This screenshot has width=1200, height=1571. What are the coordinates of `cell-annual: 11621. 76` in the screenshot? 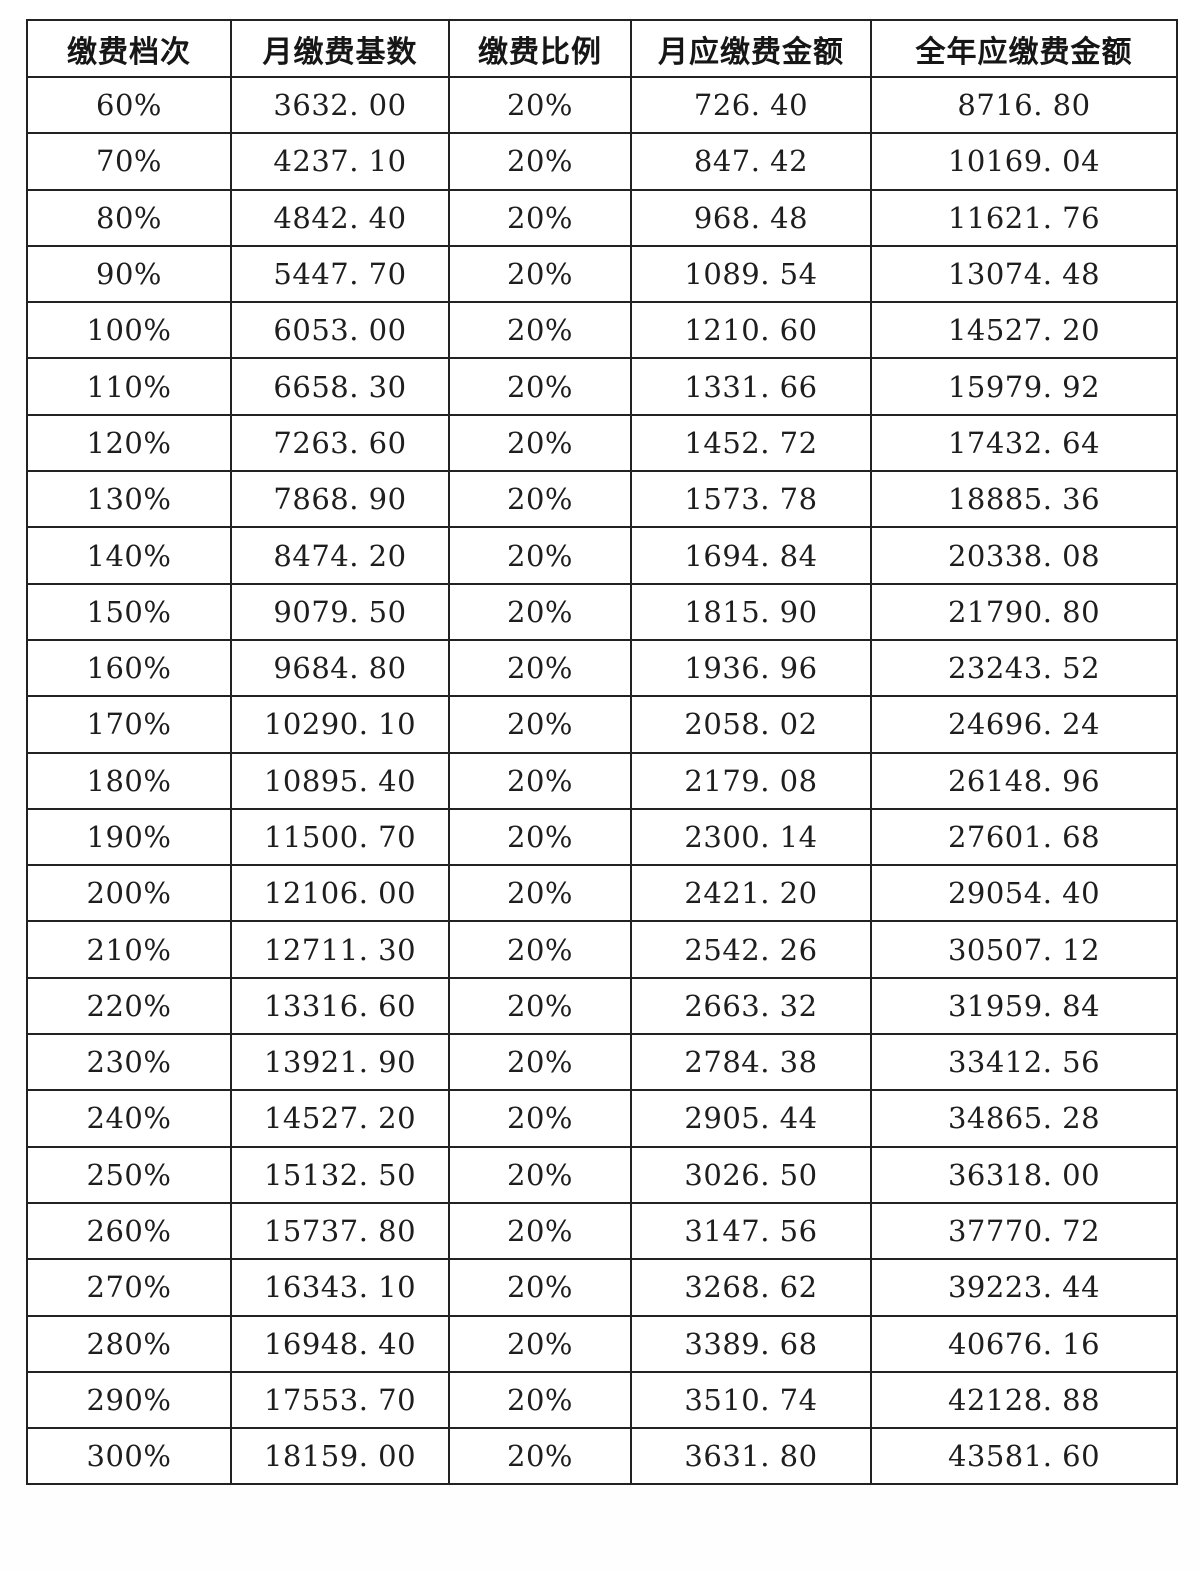 It's located at (1024, 217).